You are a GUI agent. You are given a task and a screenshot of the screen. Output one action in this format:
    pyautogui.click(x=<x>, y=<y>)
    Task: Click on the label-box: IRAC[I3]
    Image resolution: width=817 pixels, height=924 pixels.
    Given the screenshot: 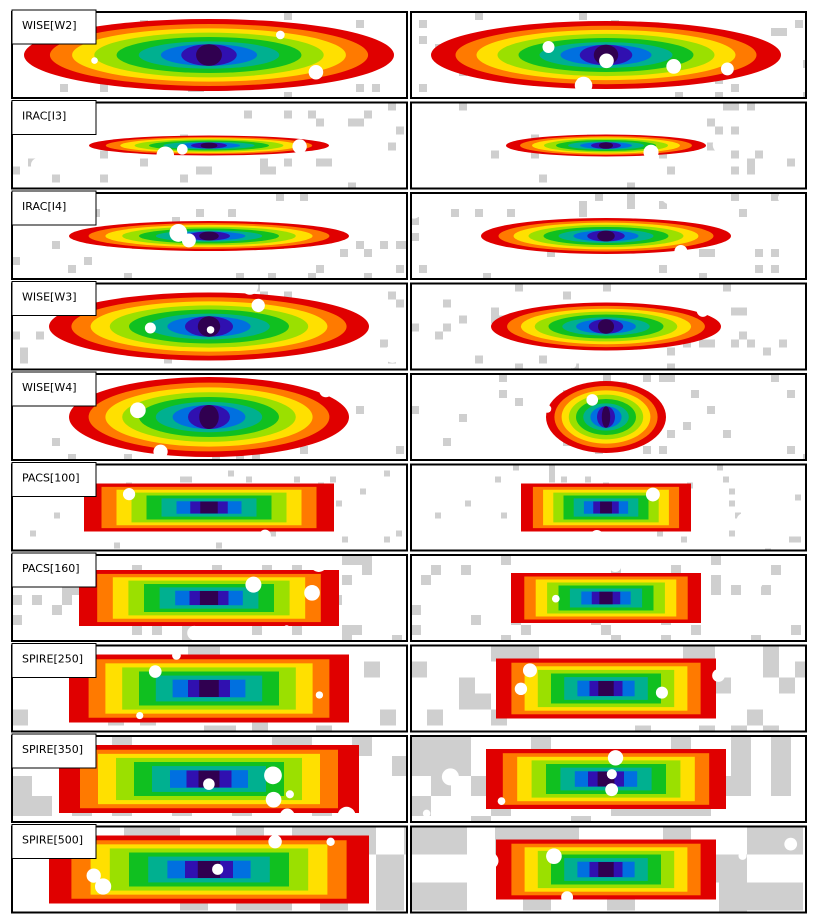 What is the action you would take?
    pyautogui.click(x=54, y=117)
    